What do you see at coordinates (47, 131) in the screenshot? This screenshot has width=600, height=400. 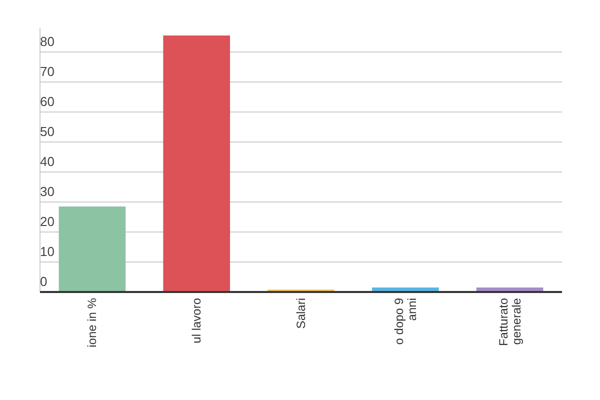 I see `y-tick-label: 50` at bounding box center [47, 131].